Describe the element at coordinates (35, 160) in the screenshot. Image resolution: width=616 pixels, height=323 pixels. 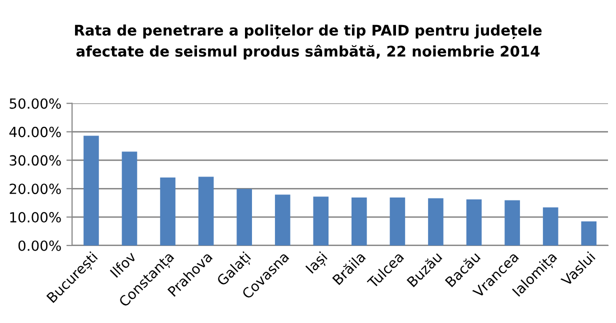
I see `y-tick-label: 30.00%` at that location.